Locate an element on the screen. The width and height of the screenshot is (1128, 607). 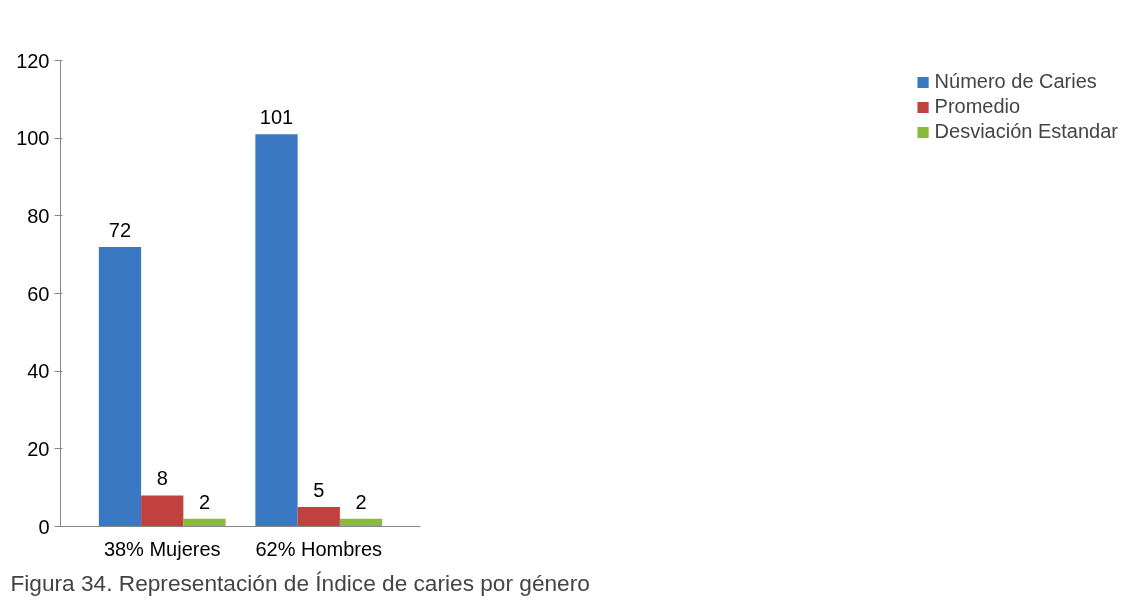
data-label: 8 is located at coordinates (162, 478).